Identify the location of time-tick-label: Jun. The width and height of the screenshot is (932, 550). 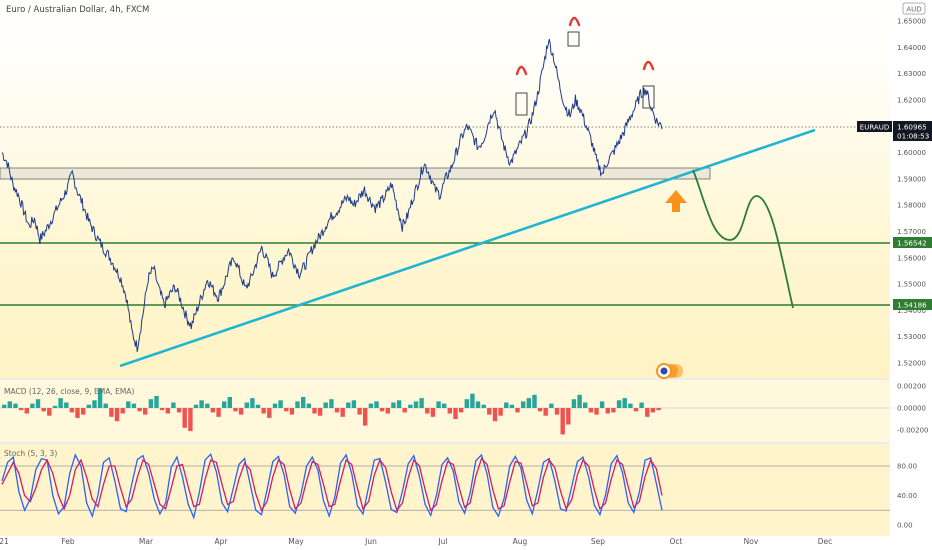
(370, 541).